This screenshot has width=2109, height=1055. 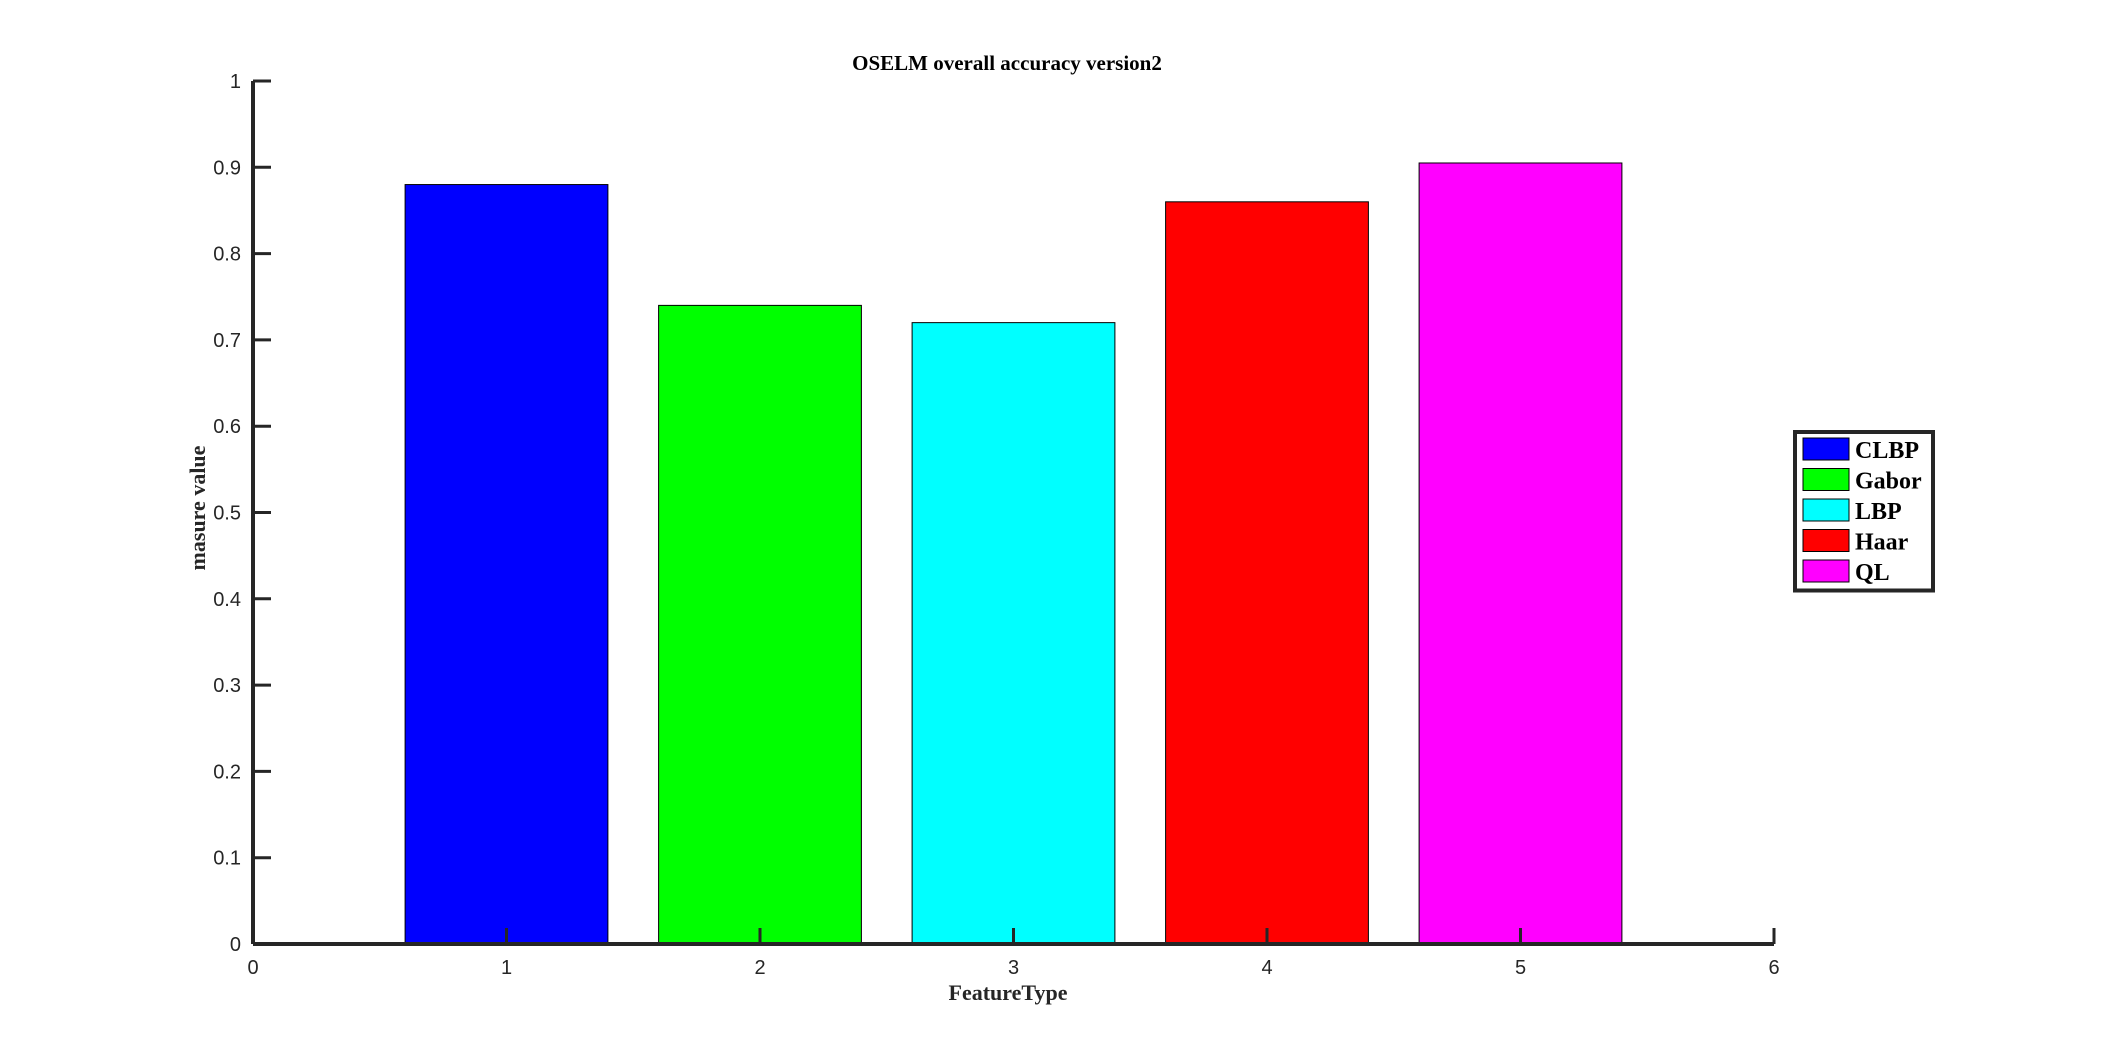 What do you see at coordinates (1008, 992) in the screenshot?
I see `x-axis-title: FeatureType` at bounding box center [1008, 992].